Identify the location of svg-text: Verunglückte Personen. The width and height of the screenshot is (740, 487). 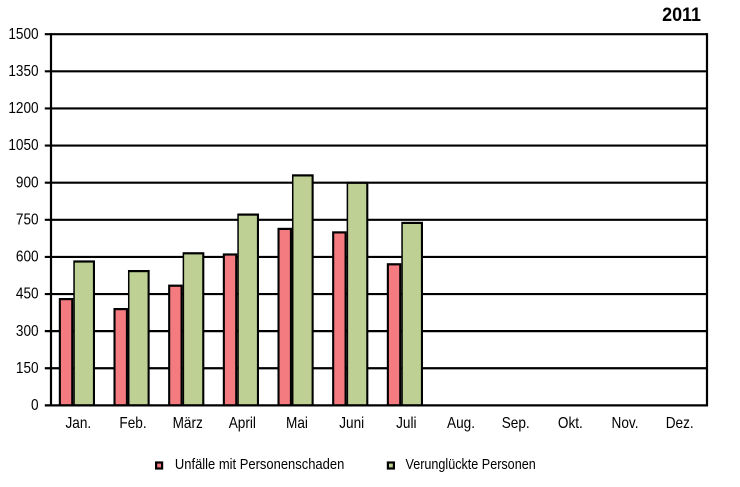
(471, 464).